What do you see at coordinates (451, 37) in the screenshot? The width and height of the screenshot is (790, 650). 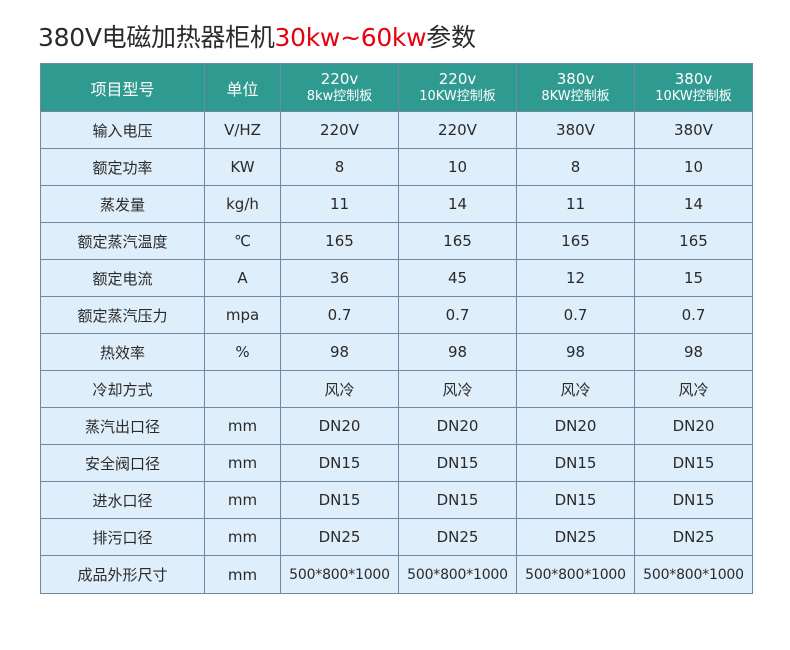 I see `title-suffix: 参数` at bounding box center [451, 37].